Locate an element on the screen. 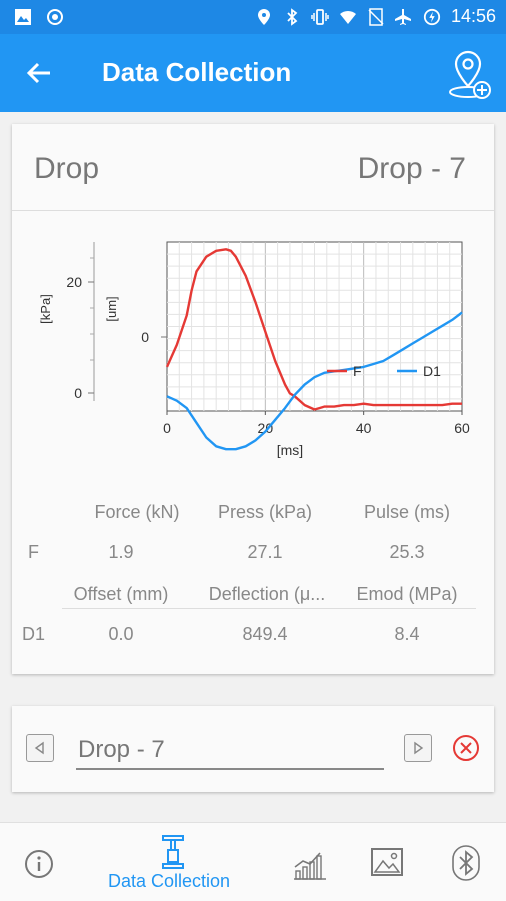 This screenshot has height=901, width=506. vibrate-icon is located at coordinates (320, 16).